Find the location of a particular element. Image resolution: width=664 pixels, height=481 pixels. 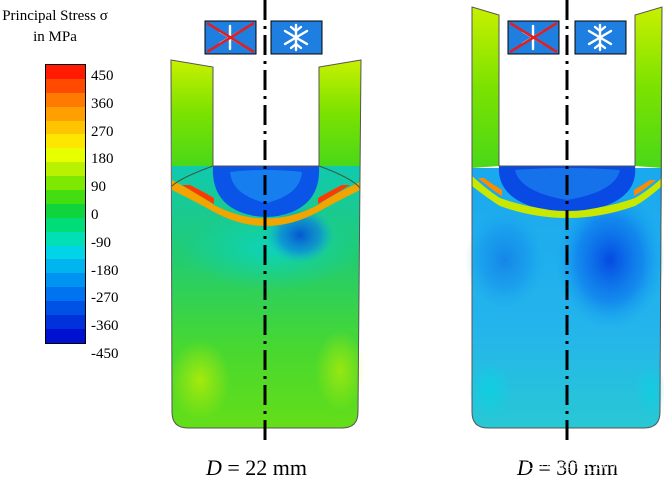

colorbar-tick-label: 180 is located at coordinates (102, 159).